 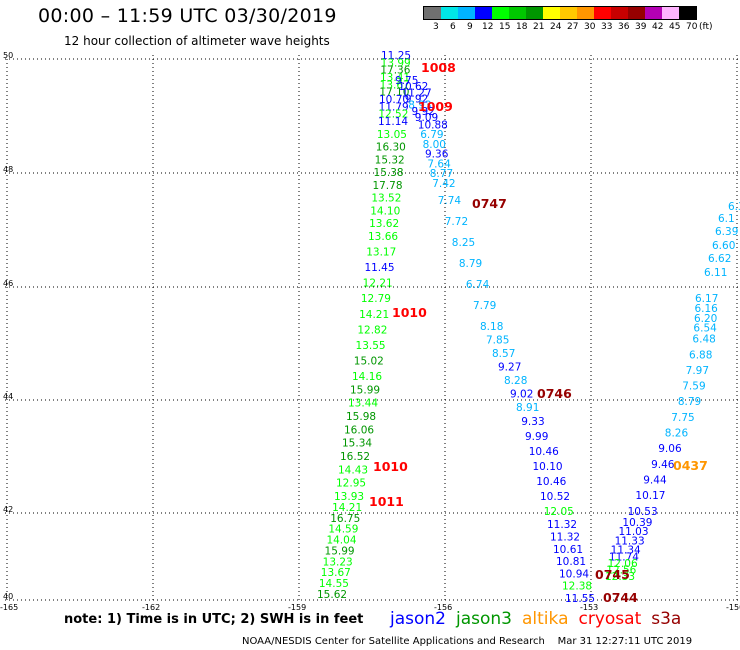 What do you see at coordinates (666, 619) in the screenshot?
I see `legend-entry-s3a: s3a` at bounding box center [666, 619].